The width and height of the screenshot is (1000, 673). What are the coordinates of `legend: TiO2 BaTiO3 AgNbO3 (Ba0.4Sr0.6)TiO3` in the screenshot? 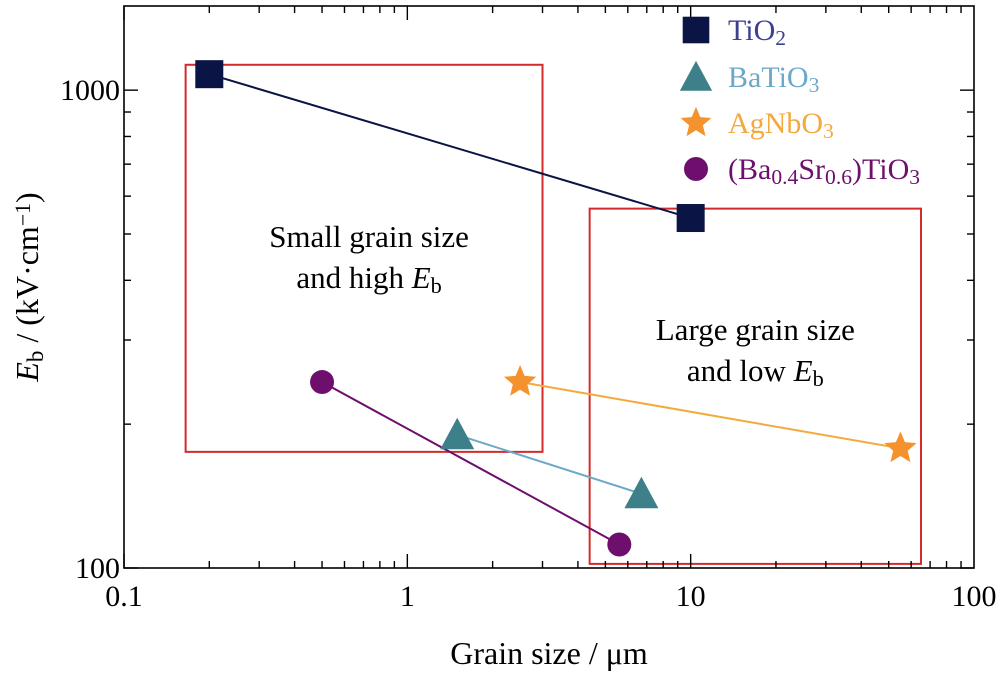 It's located at (799, 101).